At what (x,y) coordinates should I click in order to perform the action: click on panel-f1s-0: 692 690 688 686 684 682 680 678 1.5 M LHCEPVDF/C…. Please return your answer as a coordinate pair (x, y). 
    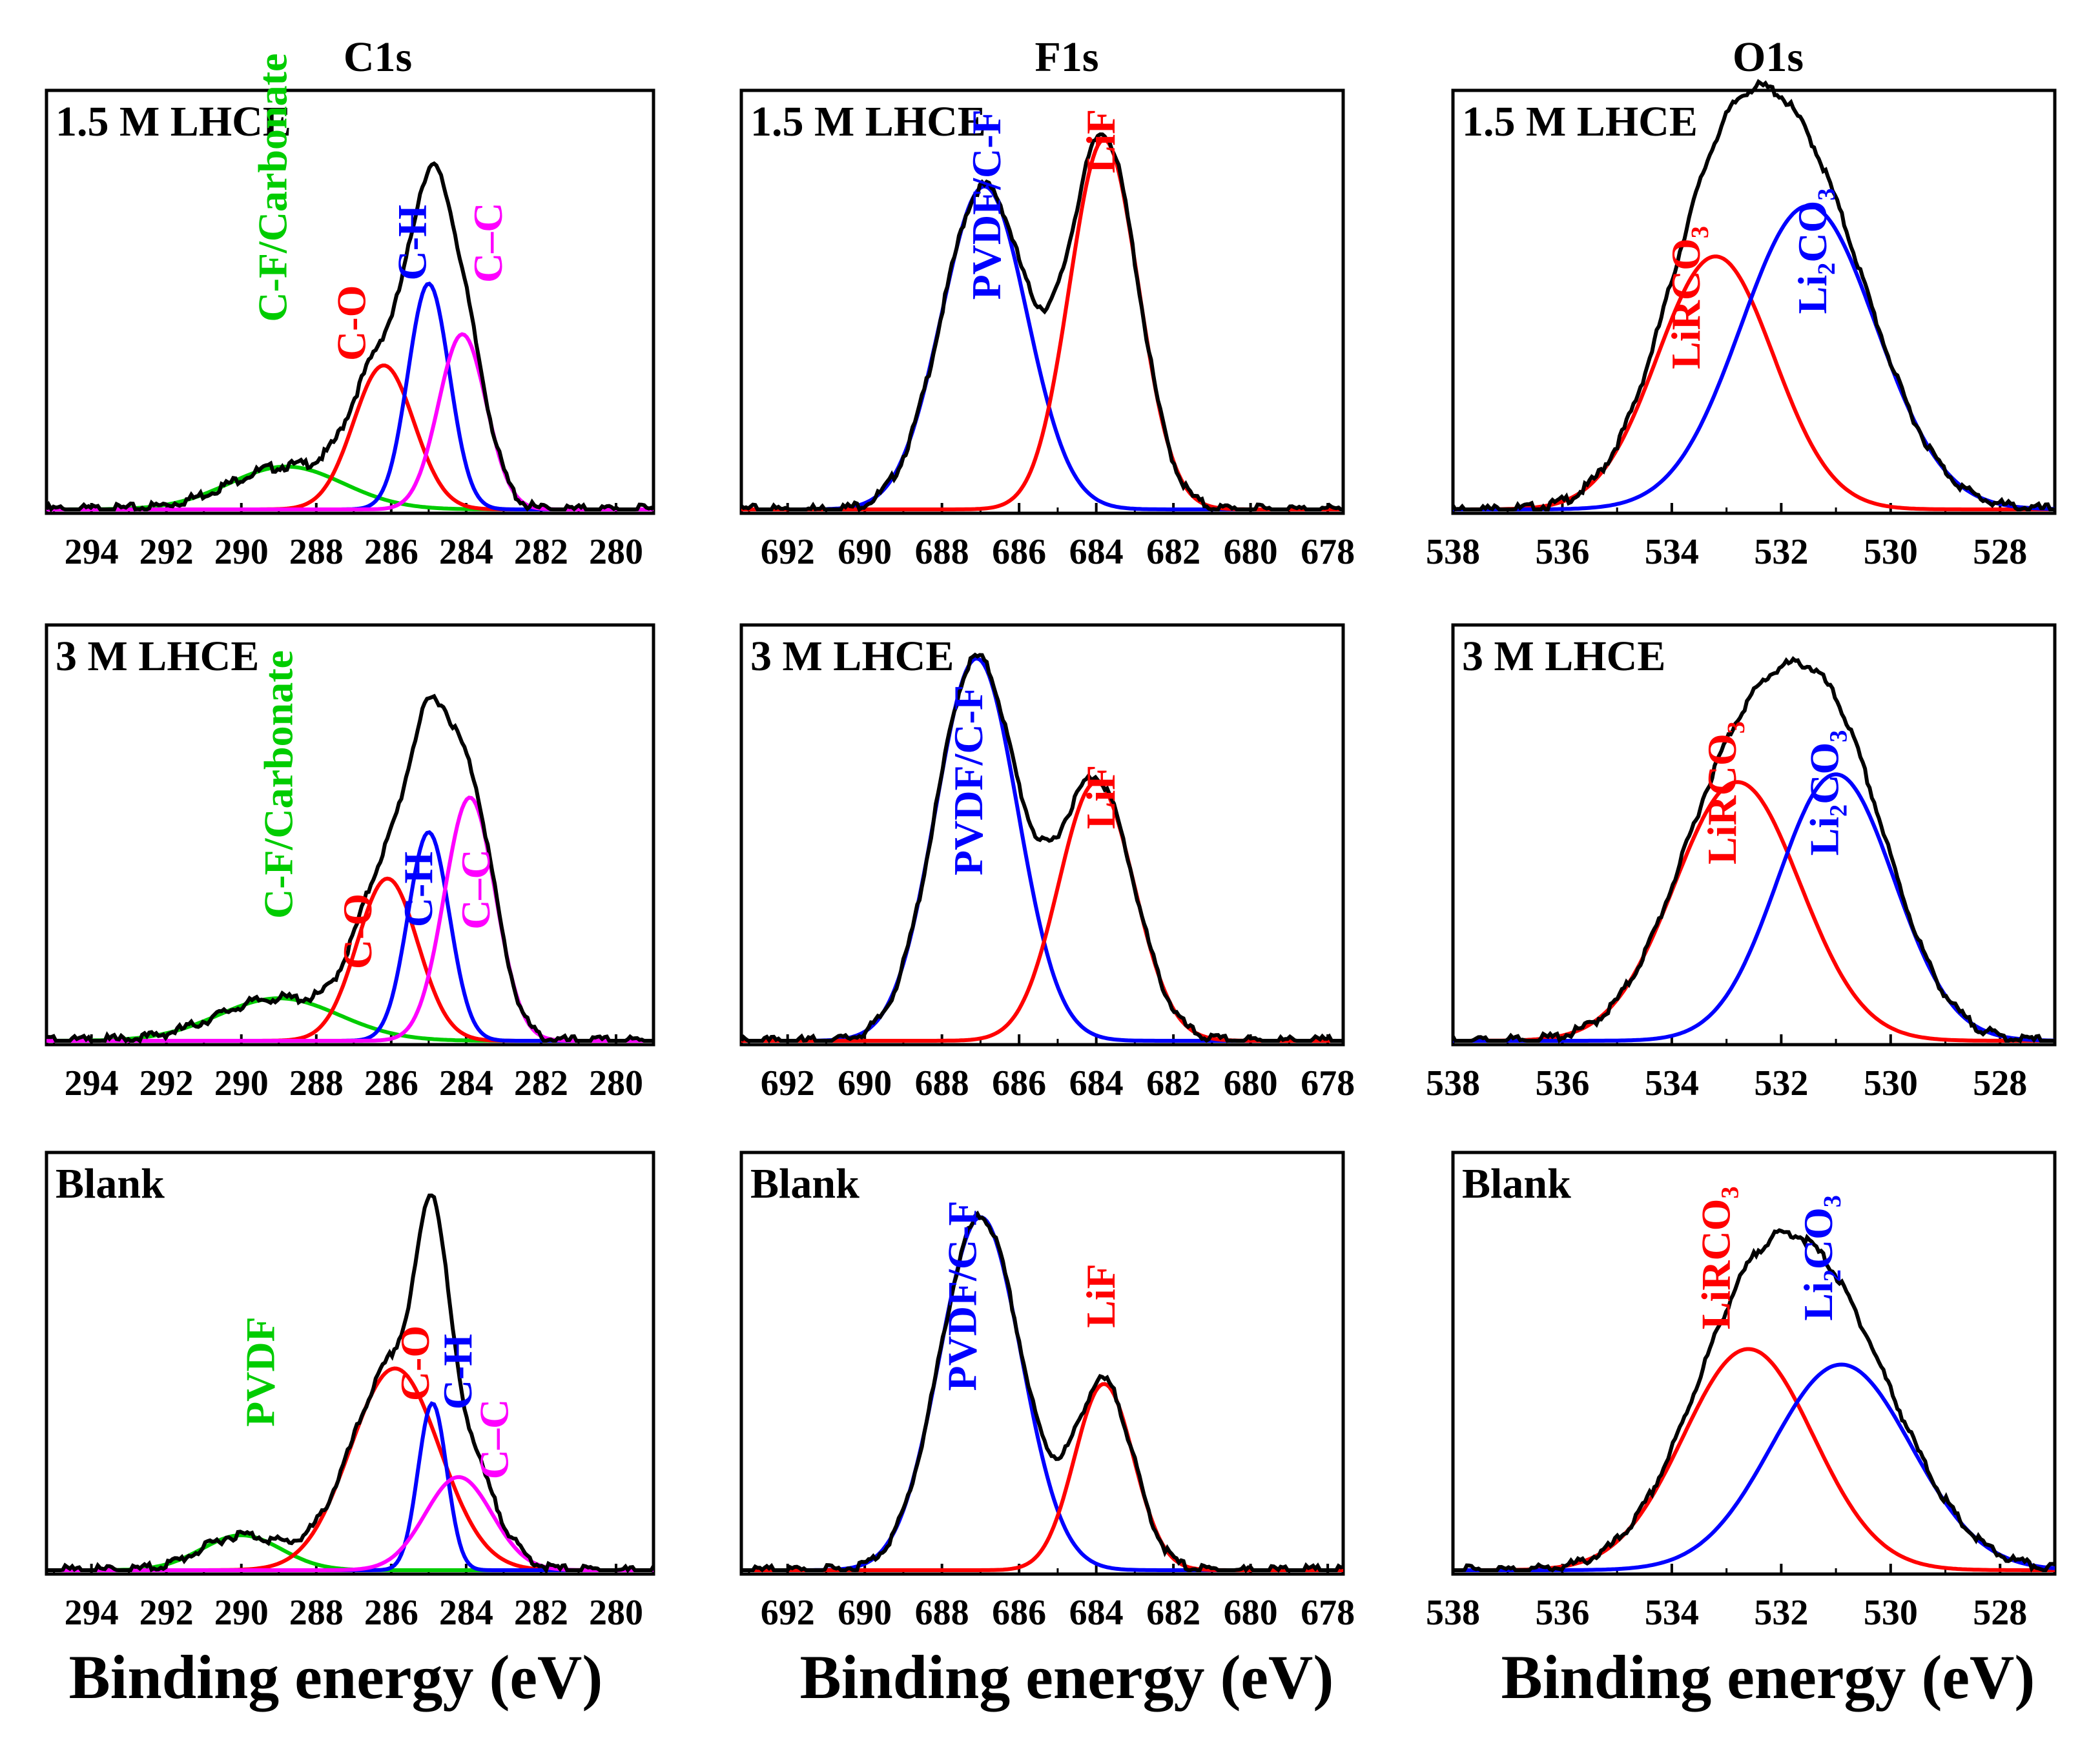
    Looking at the image, I should click on (1047, 330).